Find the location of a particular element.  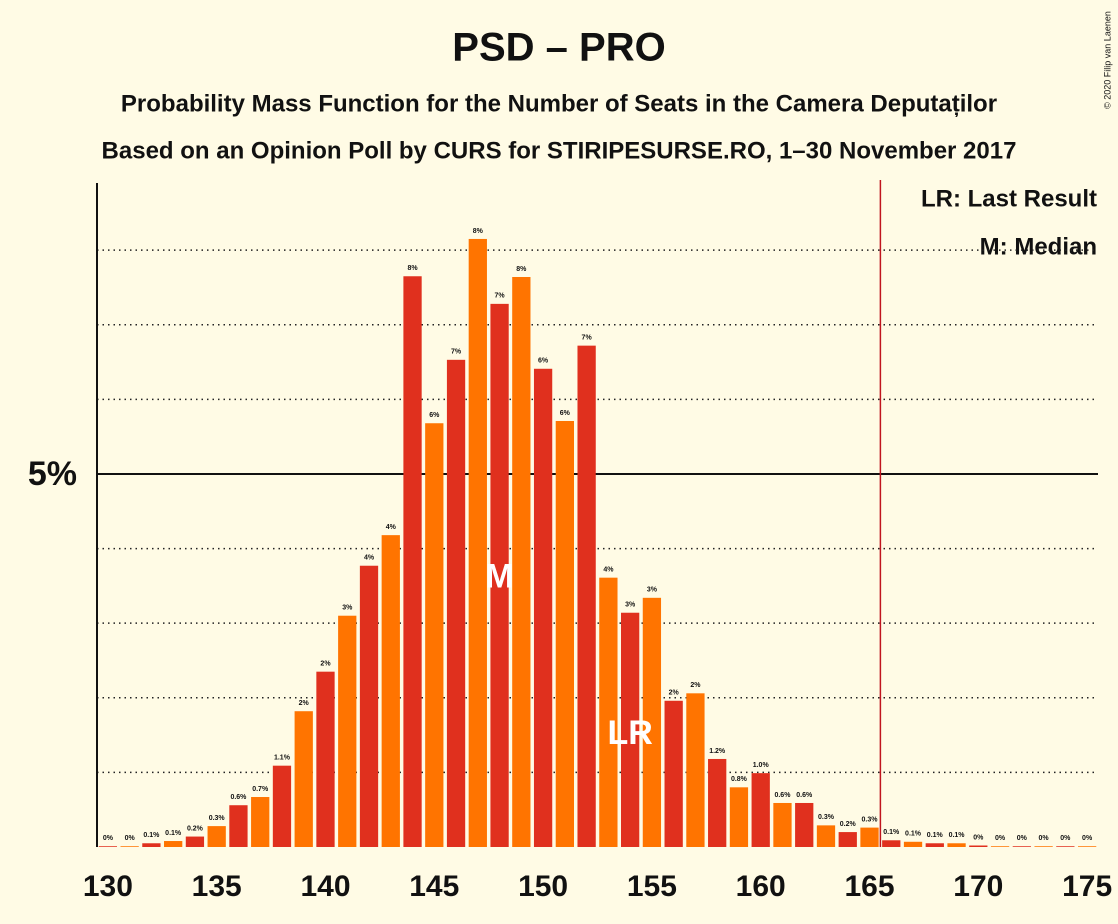

legend-entry: LR: Last Result is located at coordinates (1009, 198).